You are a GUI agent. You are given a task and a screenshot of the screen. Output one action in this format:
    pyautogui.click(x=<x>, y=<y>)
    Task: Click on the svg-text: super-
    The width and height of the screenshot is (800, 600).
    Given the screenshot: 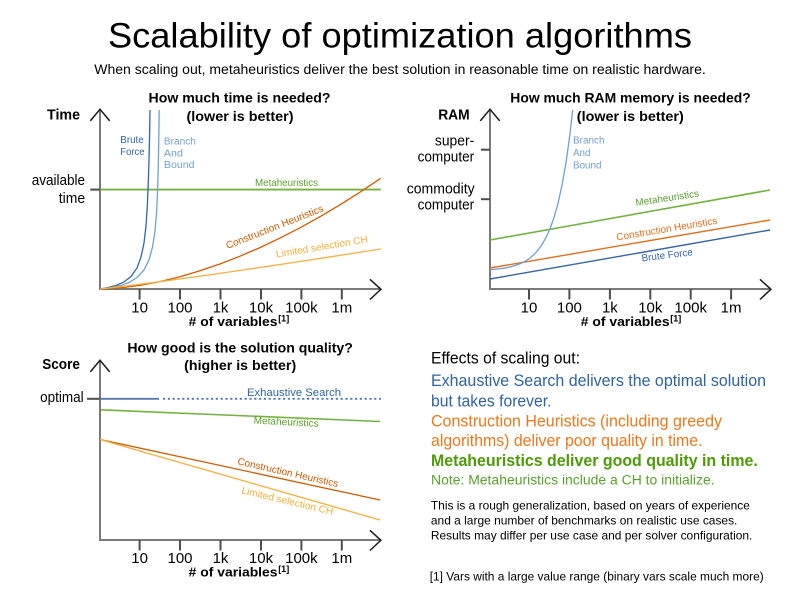 What is the action you would take?
    pyautogui.click(x=455, y=142)
    